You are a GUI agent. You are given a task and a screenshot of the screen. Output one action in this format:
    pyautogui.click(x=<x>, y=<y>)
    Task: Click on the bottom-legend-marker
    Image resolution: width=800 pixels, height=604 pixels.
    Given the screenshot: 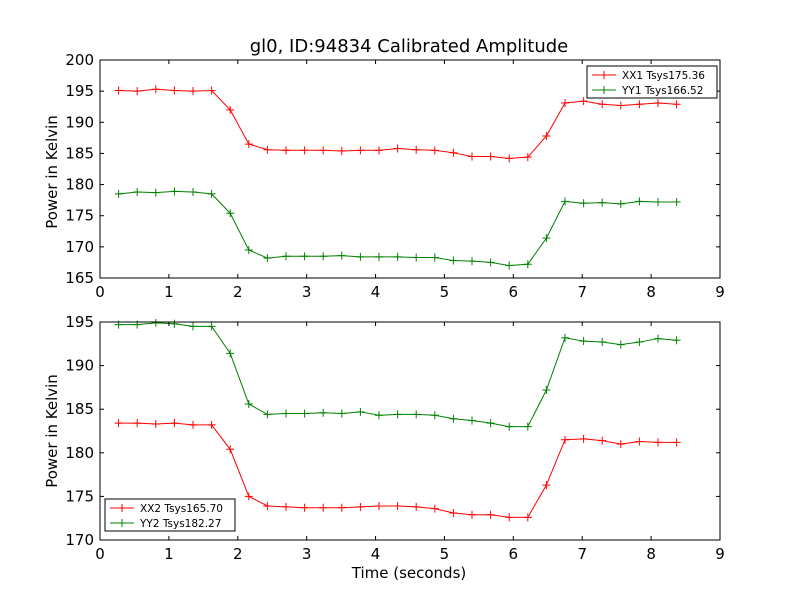 What is the action you would take?
    pyautogui.click(x=122, y=523)
    